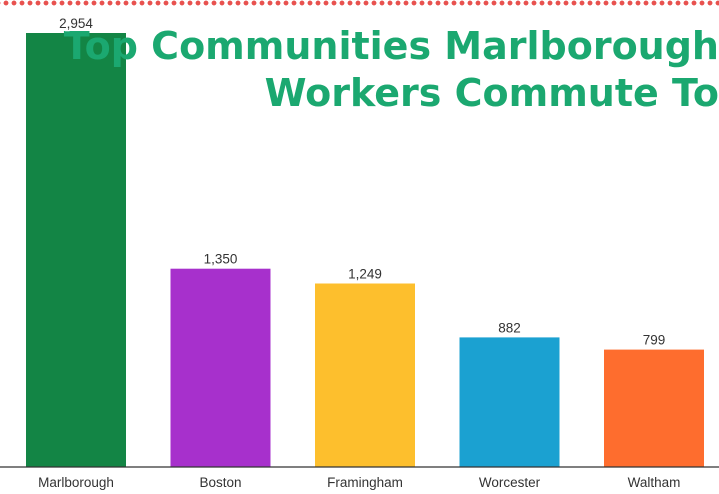 The height and width of the screenshot is (494, 719). Describe the element at coordinates (359, 3) in the screenshot. I see `dotted-top-border` at that location.